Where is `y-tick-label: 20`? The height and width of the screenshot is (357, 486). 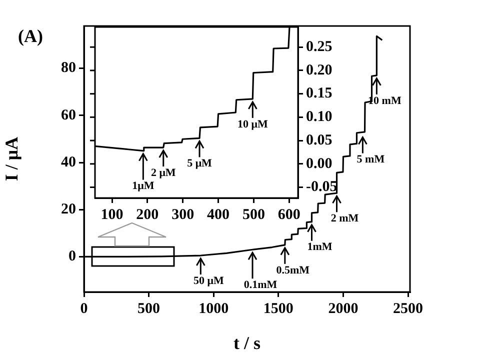
y-tick-label: 20 is located at coordinates (68, 209).